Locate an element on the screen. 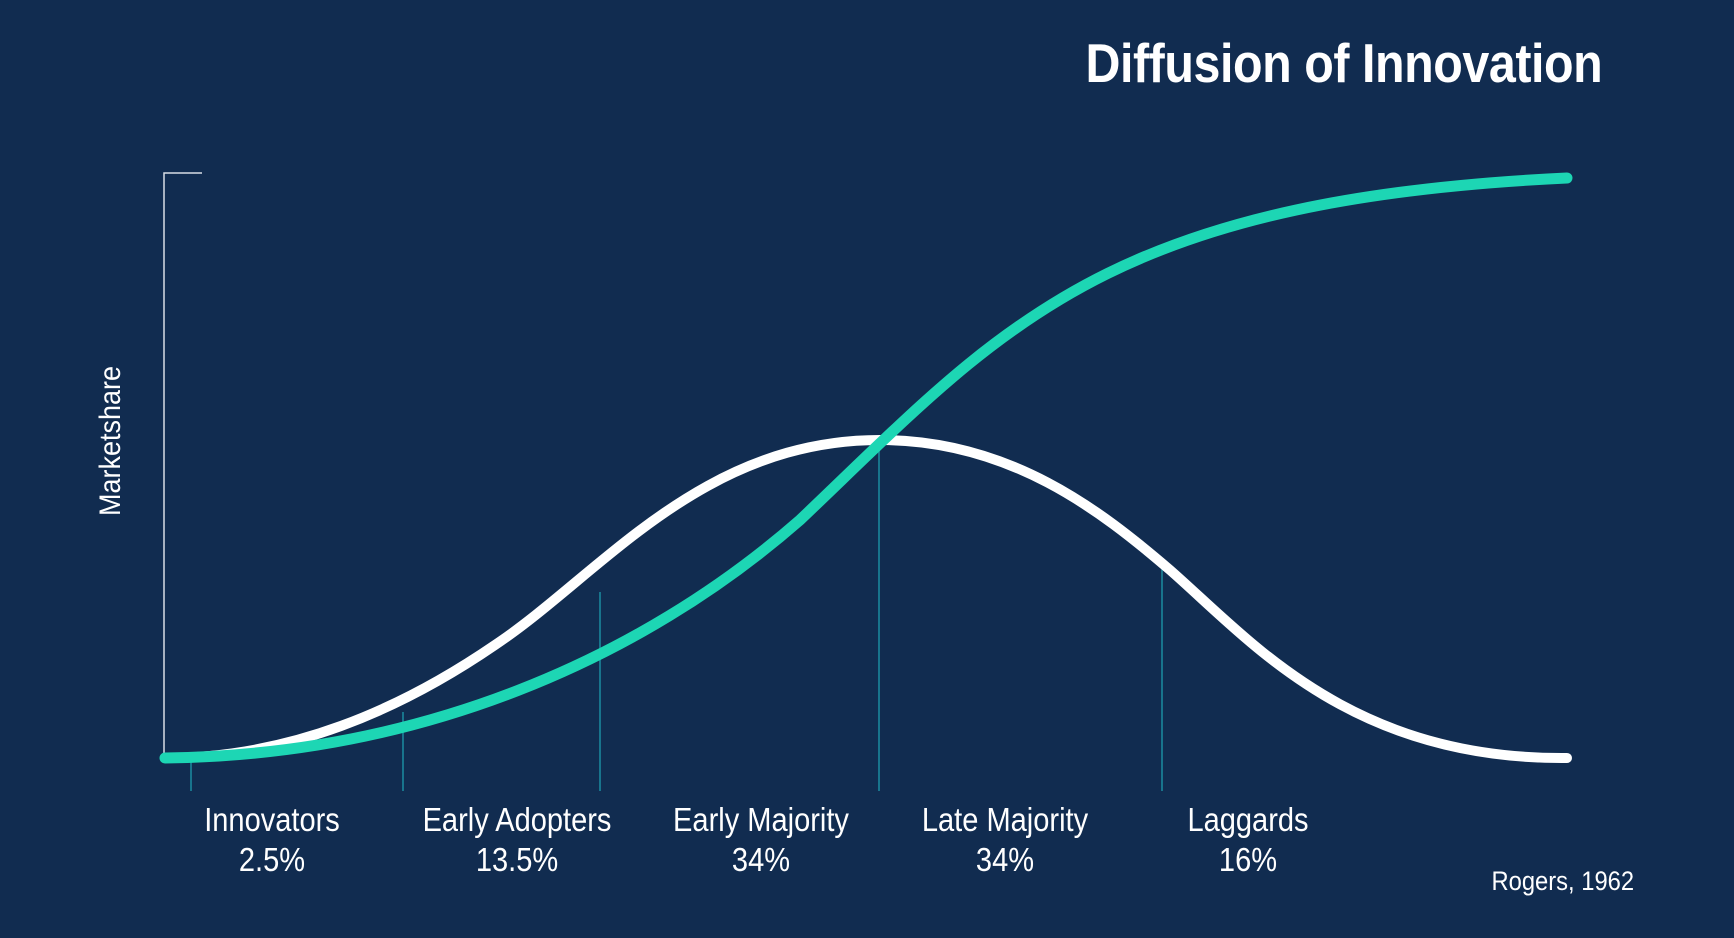 The width and height of the screenshot is (1734, 938). y-axis-line is located at coordinates (182, 465).